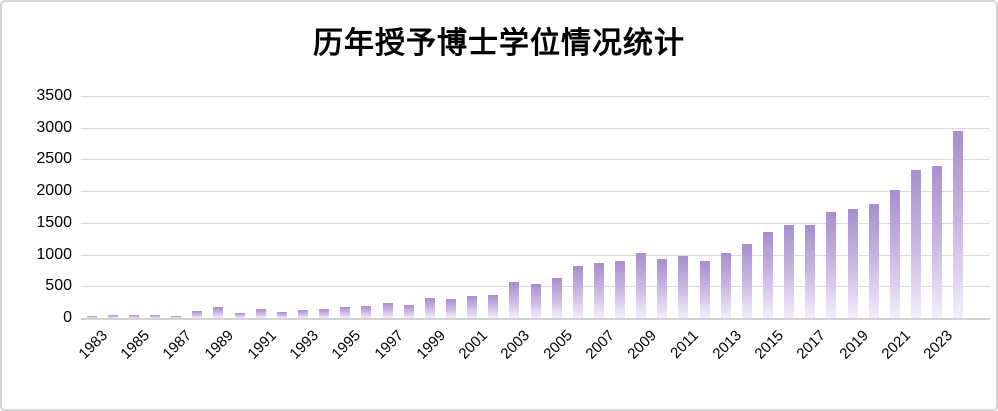 The height and width of the screenshot is (411, 998). What do you see at coordinates (388, 345) in the screenshot?
I see `x-tick-label: 1997` at bounding box center [388, 345].